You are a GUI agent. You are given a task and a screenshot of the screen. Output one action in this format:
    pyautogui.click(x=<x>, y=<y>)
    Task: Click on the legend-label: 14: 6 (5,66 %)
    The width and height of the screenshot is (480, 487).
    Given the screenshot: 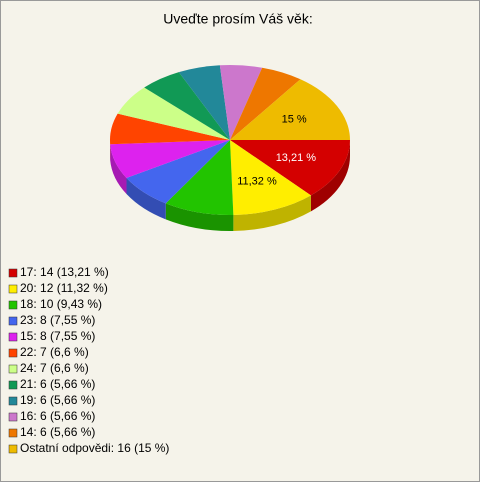 What is the action you would take?
    pyautogui.click(x=57, y=432)
    